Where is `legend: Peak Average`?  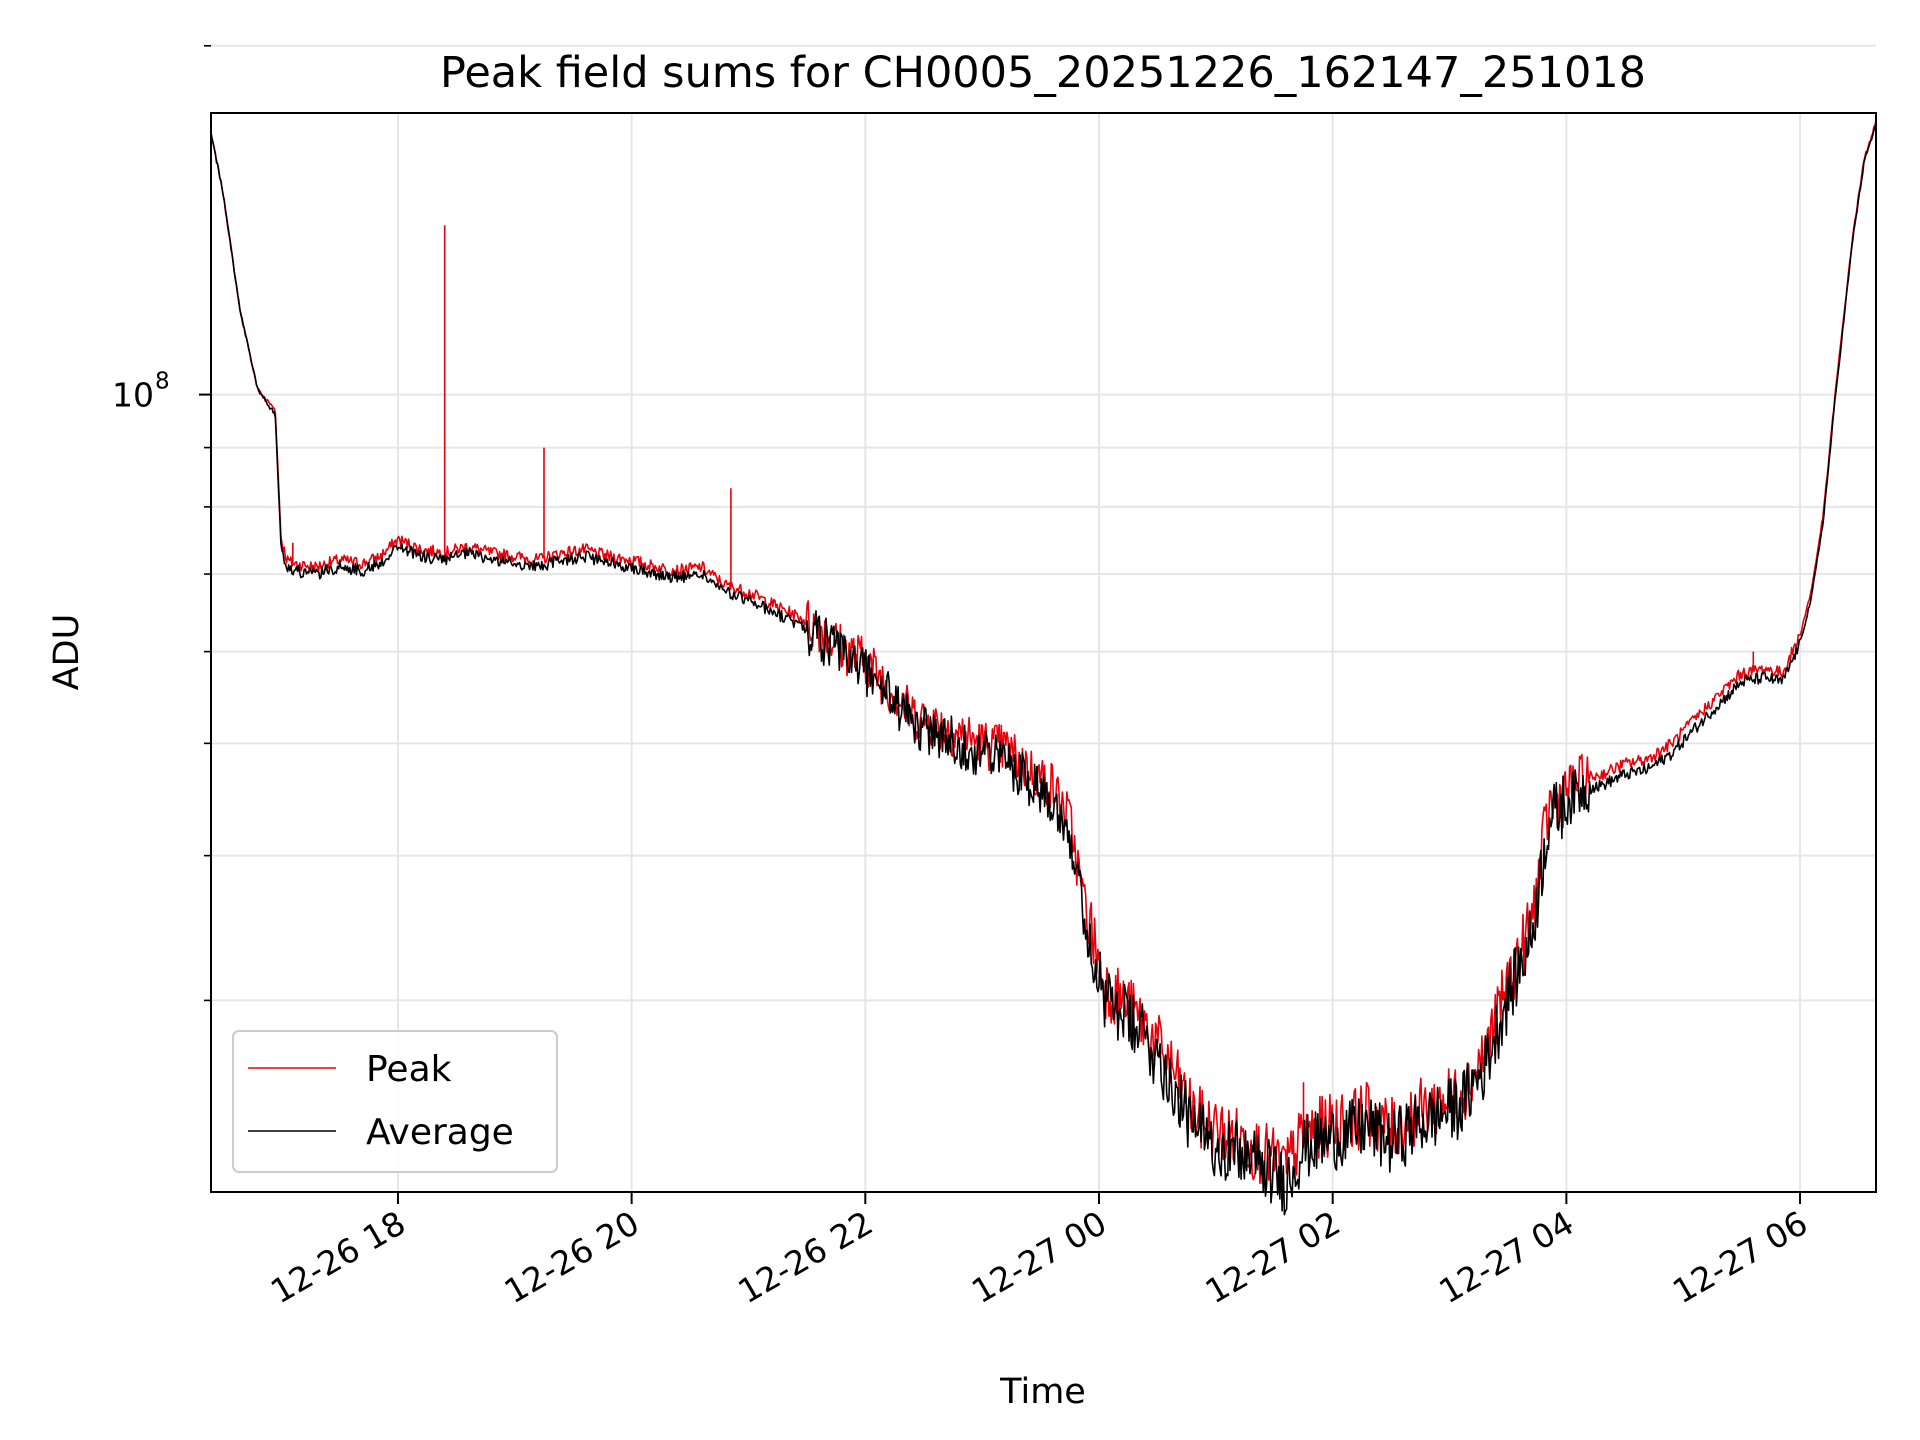 legend: Peak Average is located at coordinates (395, 1101).